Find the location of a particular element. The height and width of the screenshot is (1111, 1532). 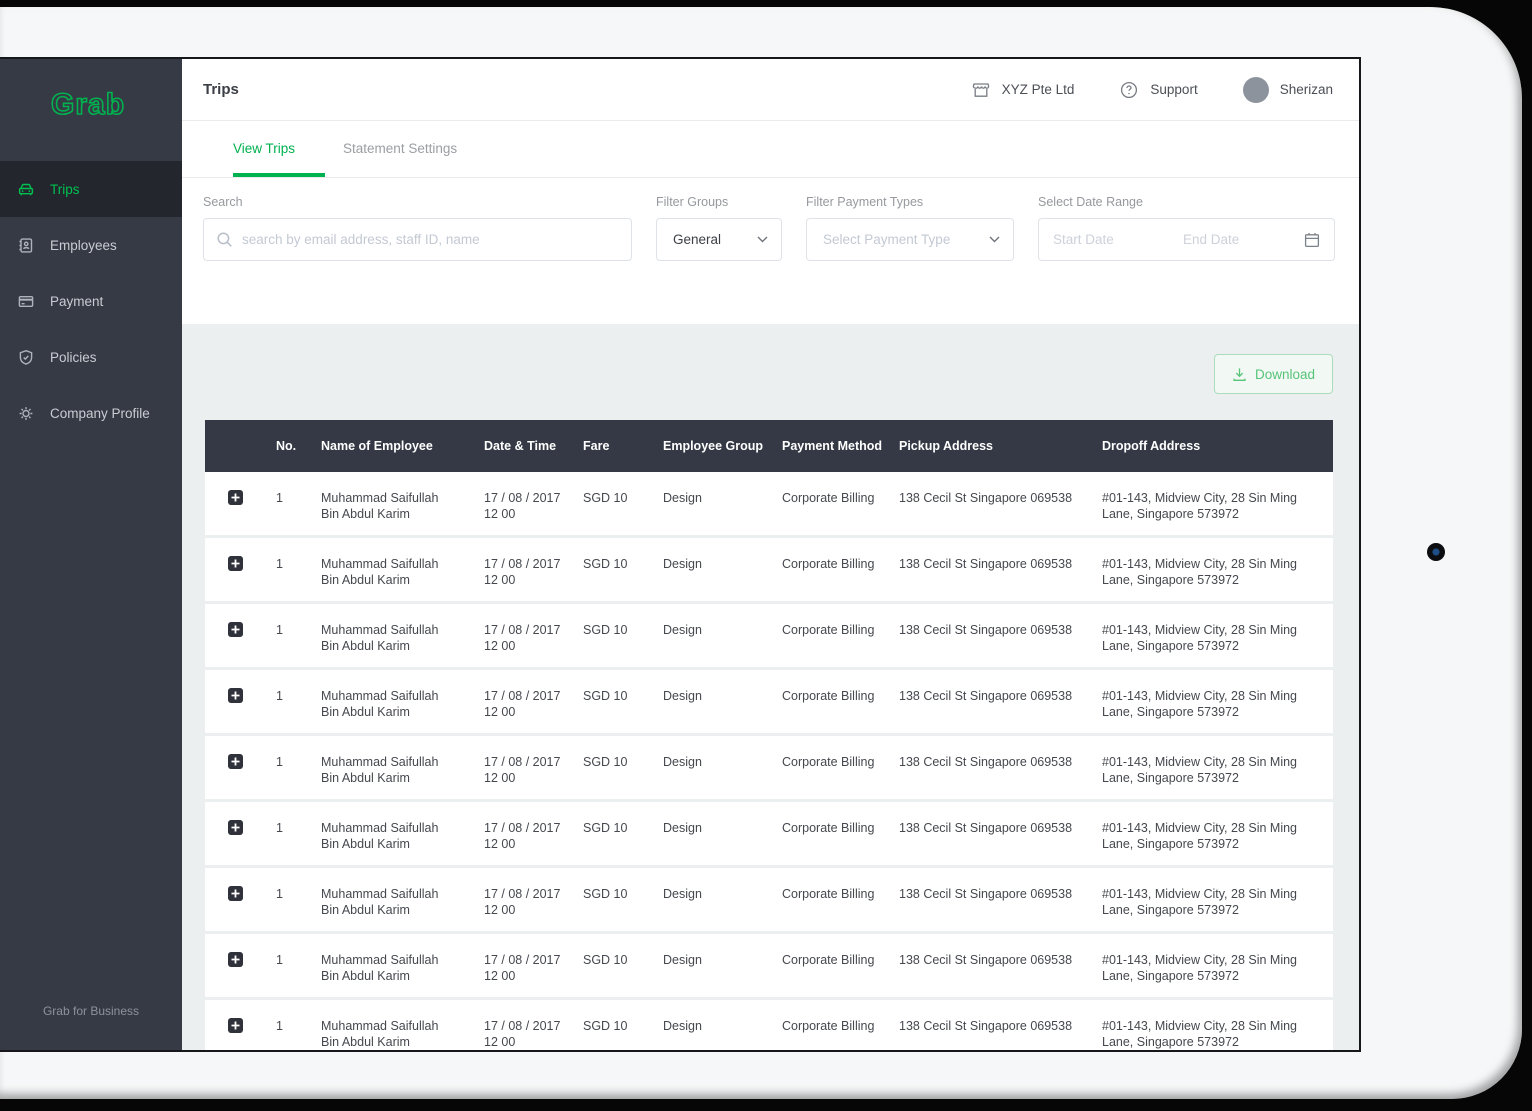

filter-groups-select: General is located at coordinates (719, 239).